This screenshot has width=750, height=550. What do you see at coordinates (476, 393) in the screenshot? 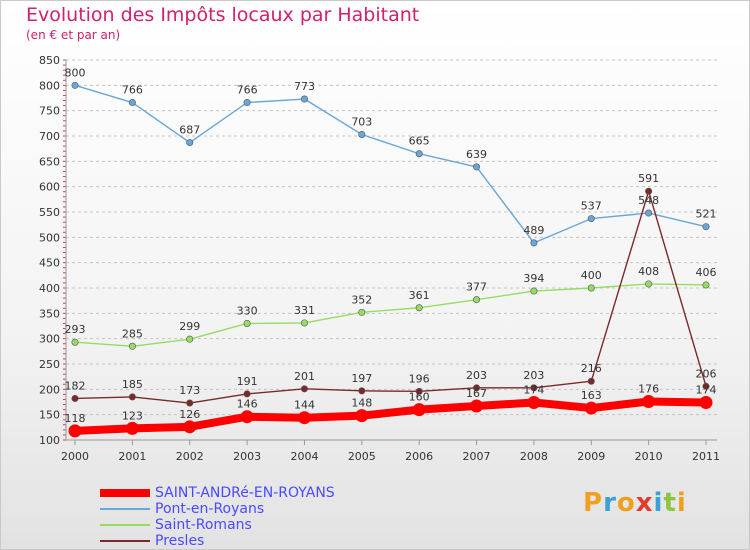
I see `data-label: 167` at bounding box center [476, 393].